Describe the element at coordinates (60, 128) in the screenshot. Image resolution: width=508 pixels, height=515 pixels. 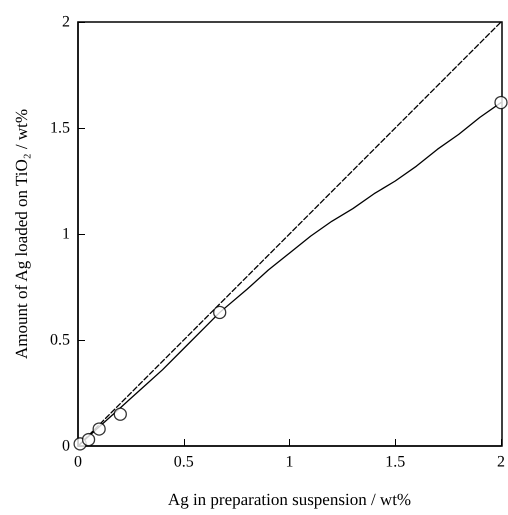
I see `y-tick-label: 1.5` at that location.